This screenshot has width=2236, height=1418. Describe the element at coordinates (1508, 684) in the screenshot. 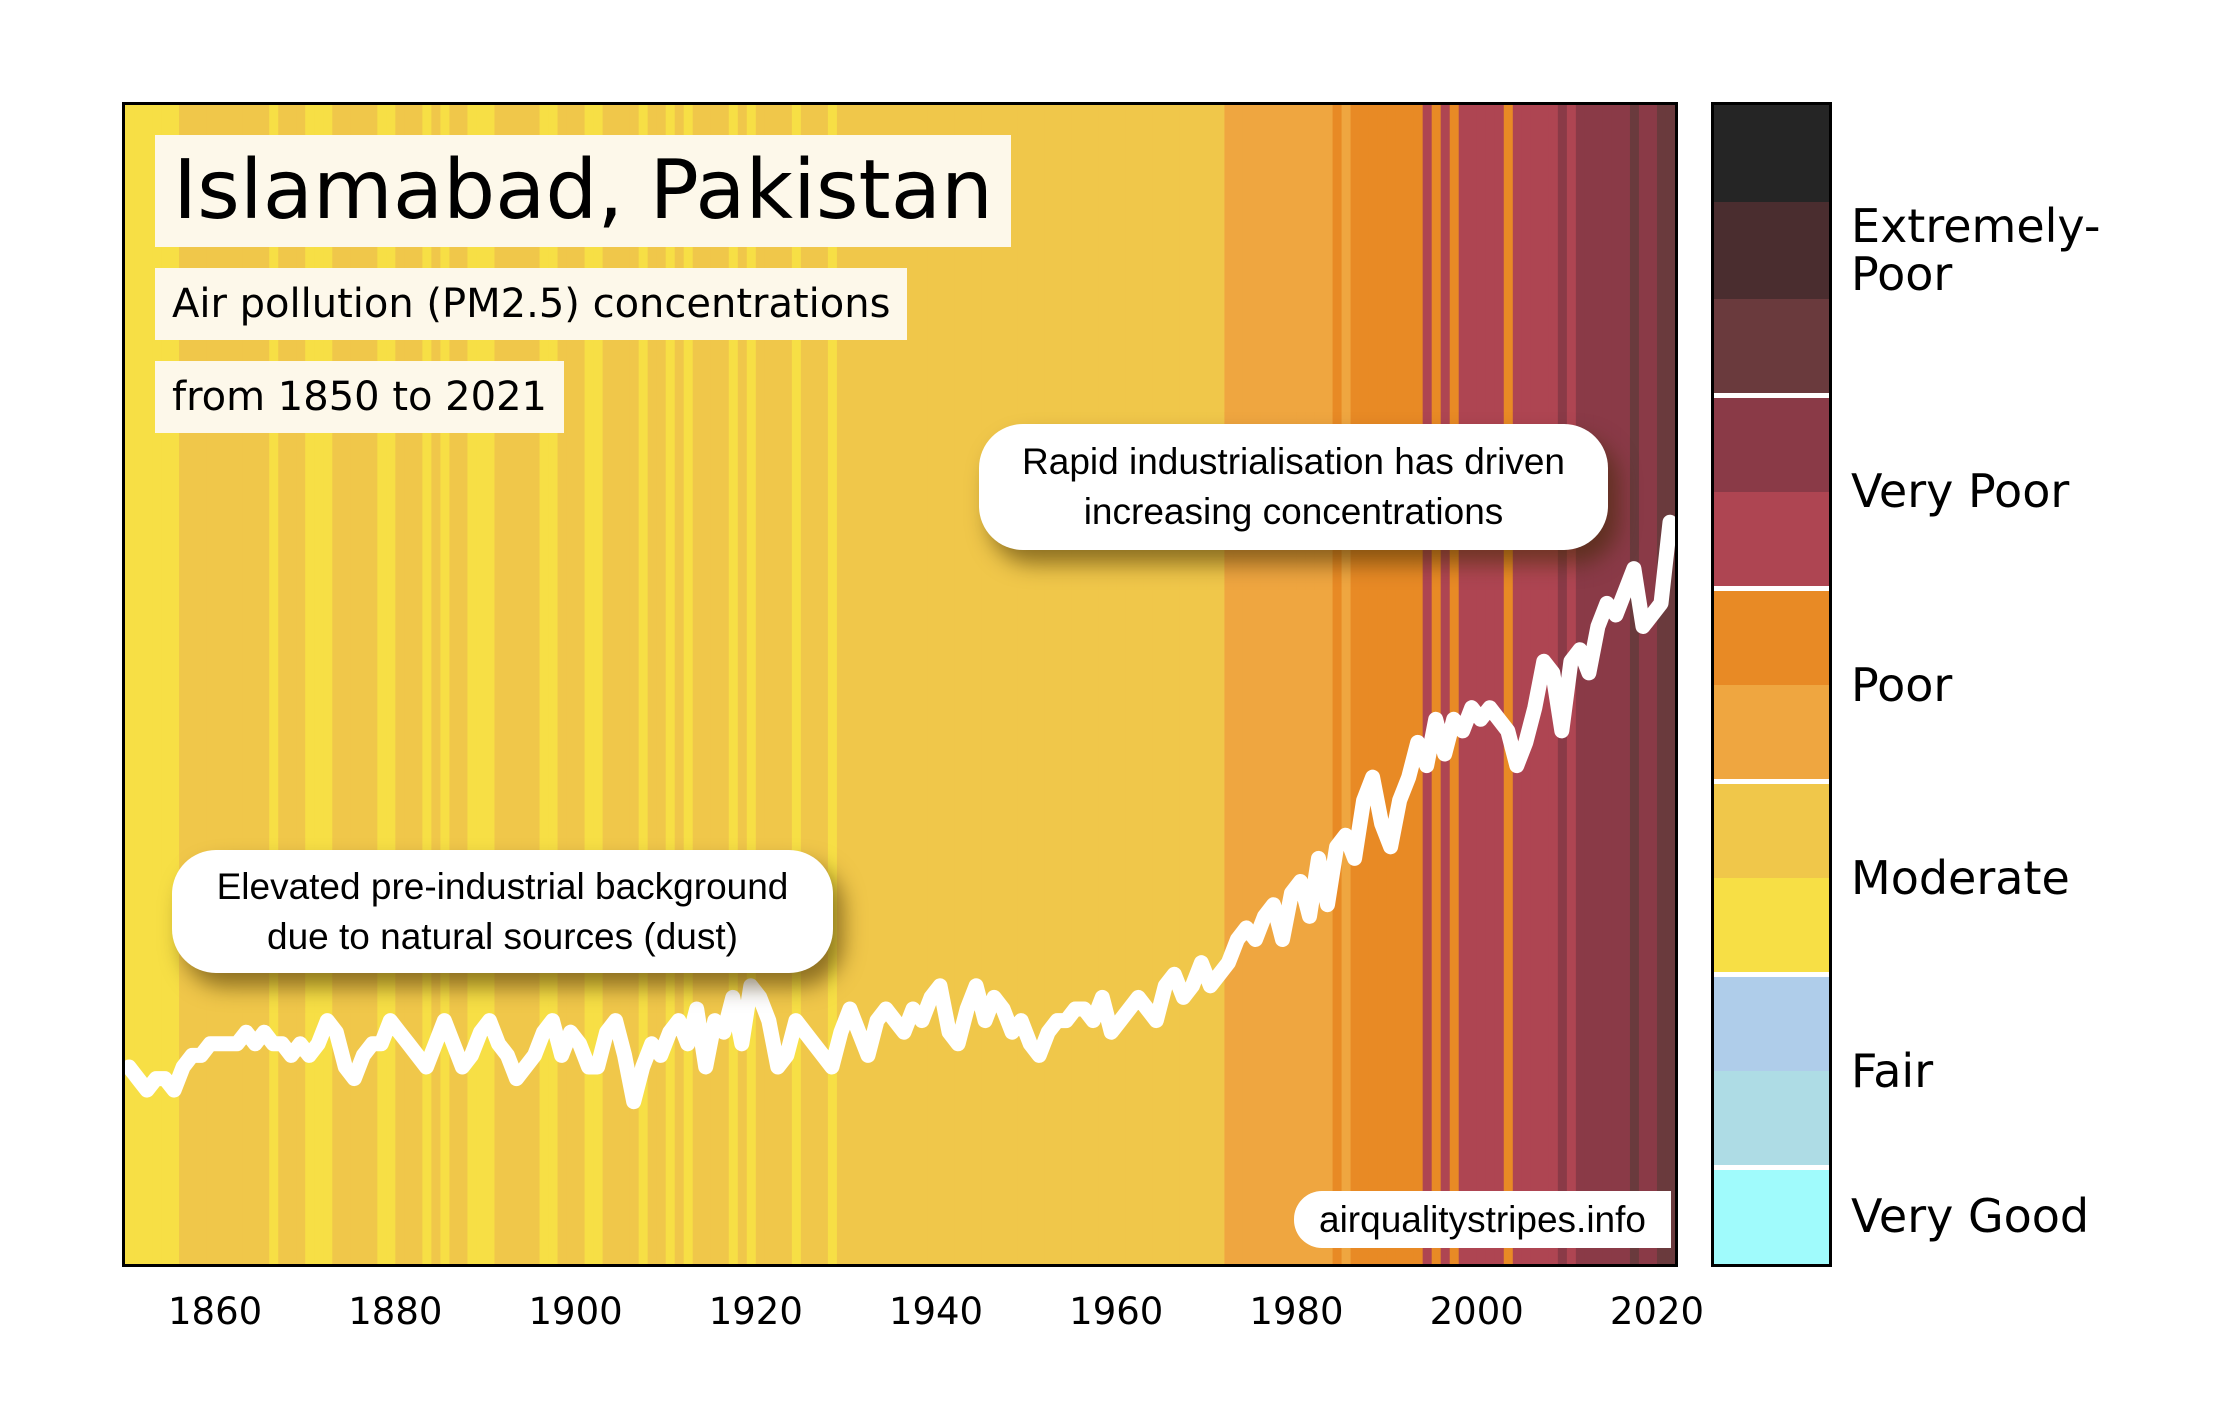

I see `stripe-2003` at that location.